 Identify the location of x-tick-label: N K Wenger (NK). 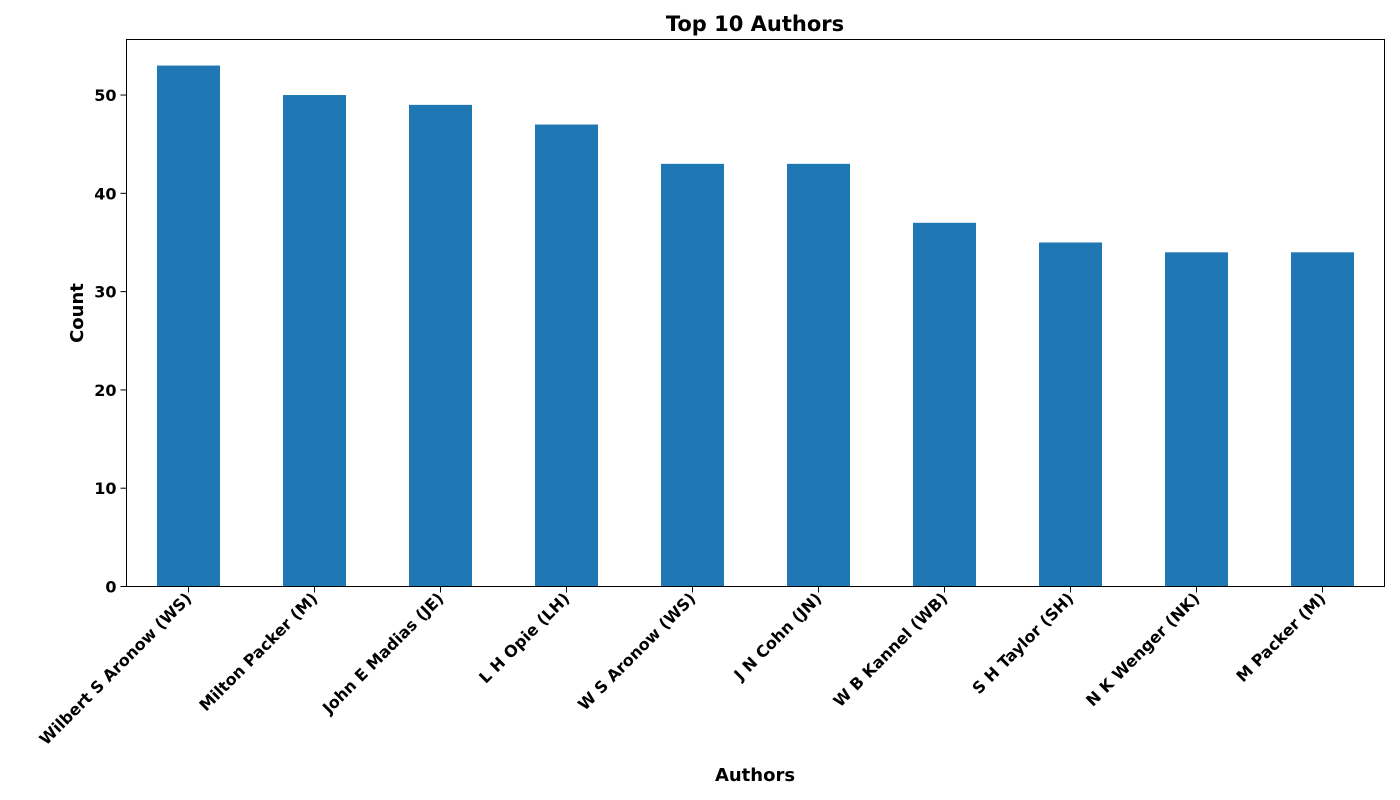
(1142, 649).